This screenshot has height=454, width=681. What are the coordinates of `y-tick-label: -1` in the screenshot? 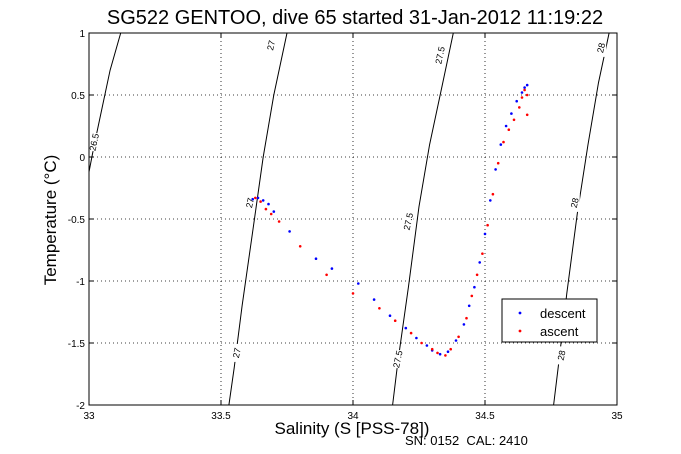 It's located at (80, 282).